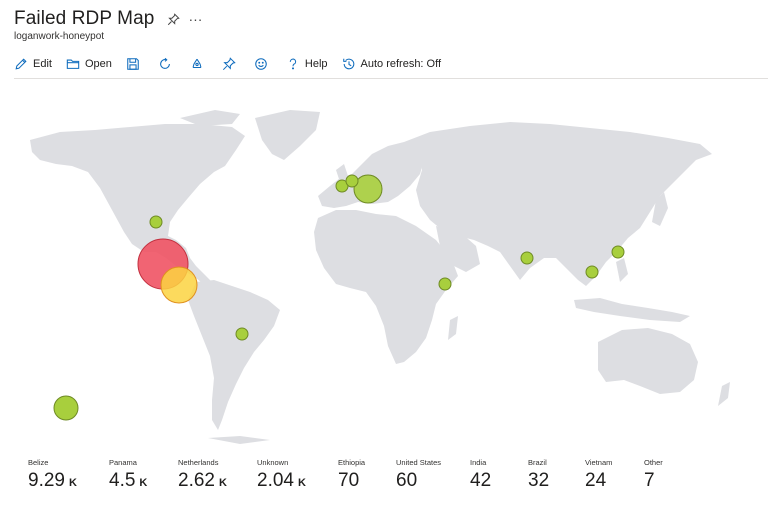 This screenshot has height=512, width=768. I want to click on clone-button, so click(197, 64).